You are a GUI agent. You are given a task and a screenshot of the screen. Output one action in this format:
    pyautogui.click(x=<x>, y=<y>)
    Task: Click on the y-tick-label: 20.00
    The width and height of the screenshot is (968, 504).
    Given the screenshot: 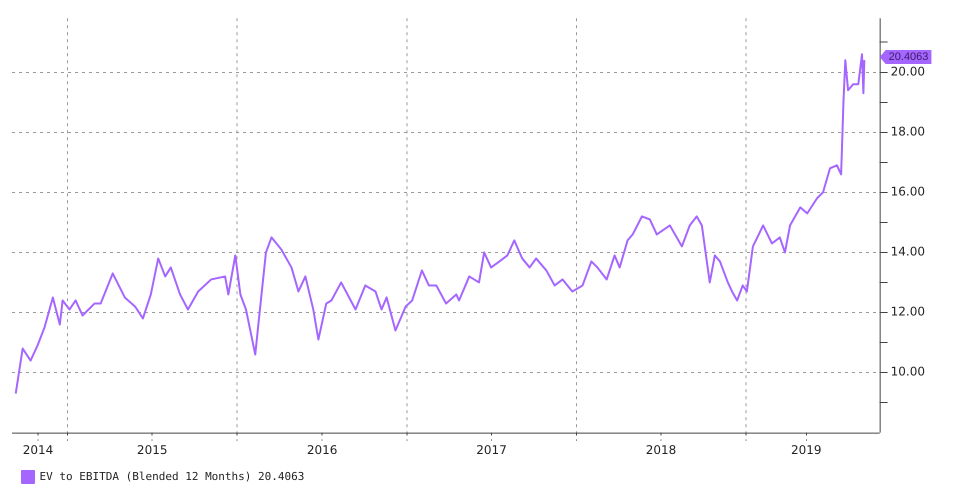 What is the action you would take?
    pyautogui.click(x=908, y=71)
    